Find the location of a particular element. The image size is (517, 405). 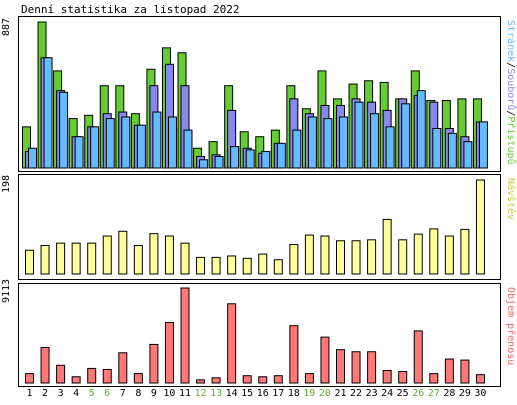

x-tick-day-22: 22 is located at coordinates (356, 393).